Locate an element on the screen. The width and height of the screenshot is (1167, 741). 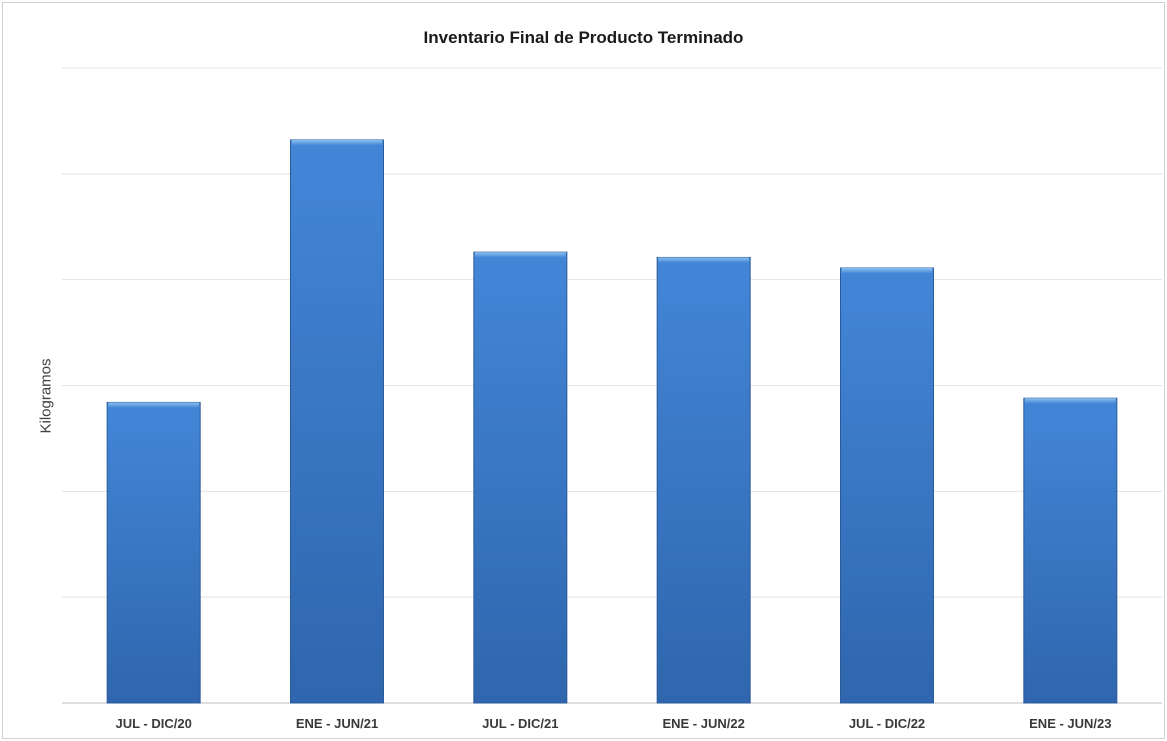
chart-title: Inventario Final de Producto Terminado is located at coordinates (583, 37).